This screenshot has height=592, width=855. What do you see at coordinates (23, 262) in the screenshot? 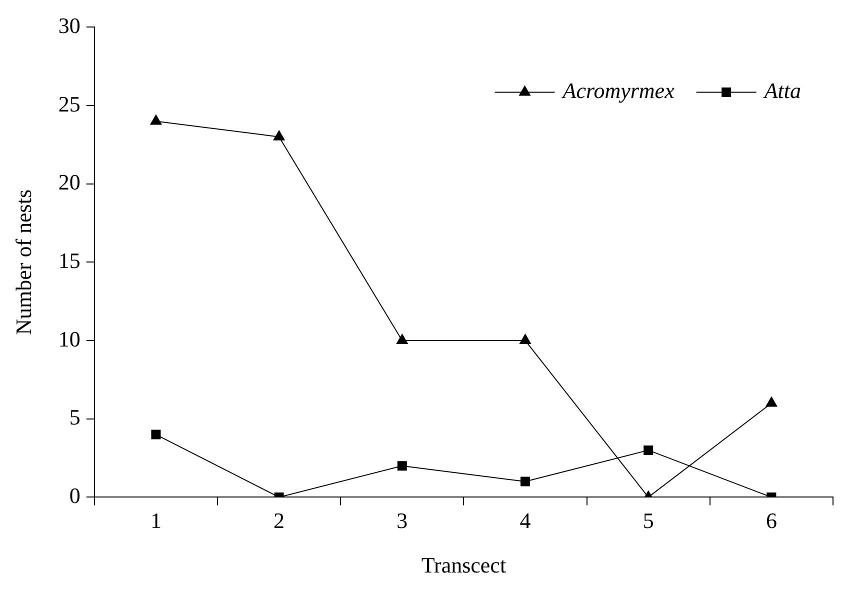
I see `y-axis-title: Number of nests` at bounding box center [23, 262].